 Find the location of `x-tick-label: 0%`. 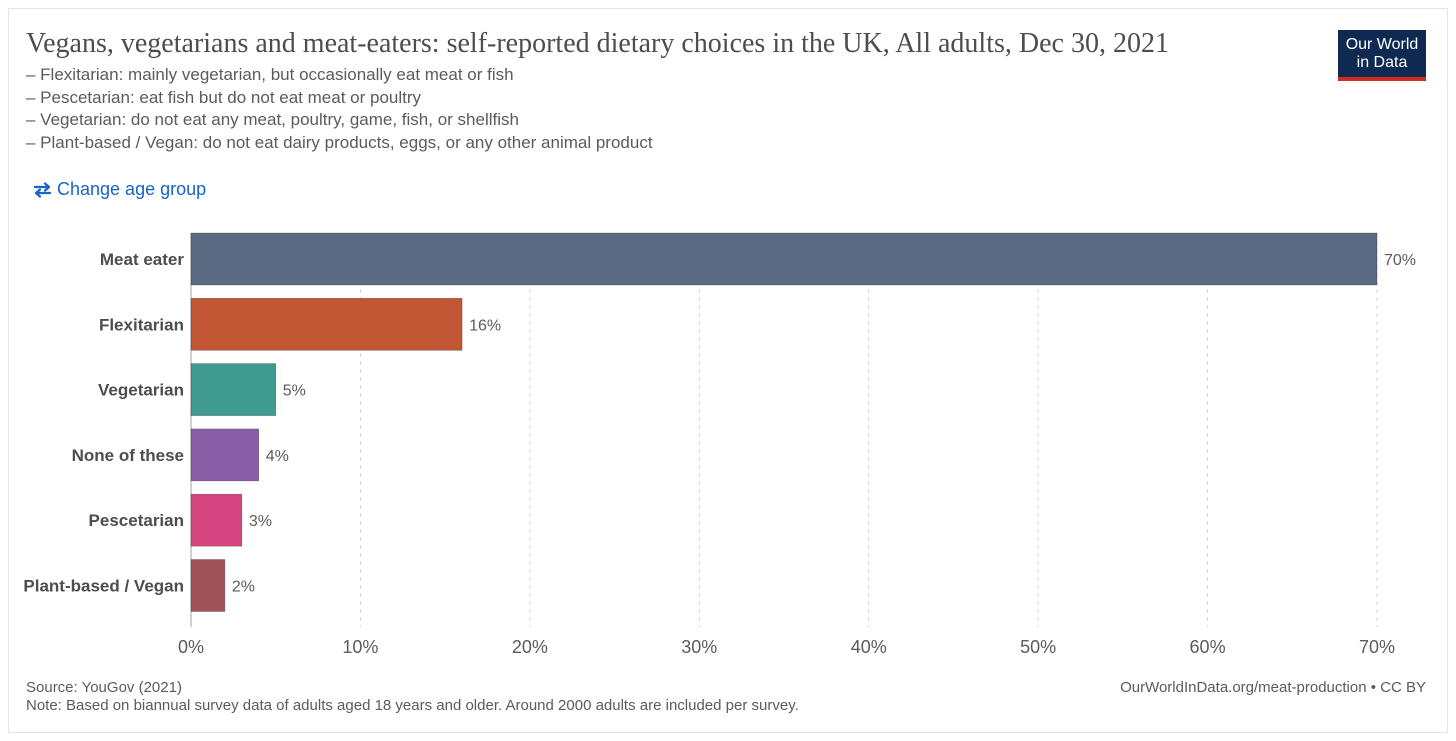

x-tick-label: 0% is located at coordinates (191, 647).